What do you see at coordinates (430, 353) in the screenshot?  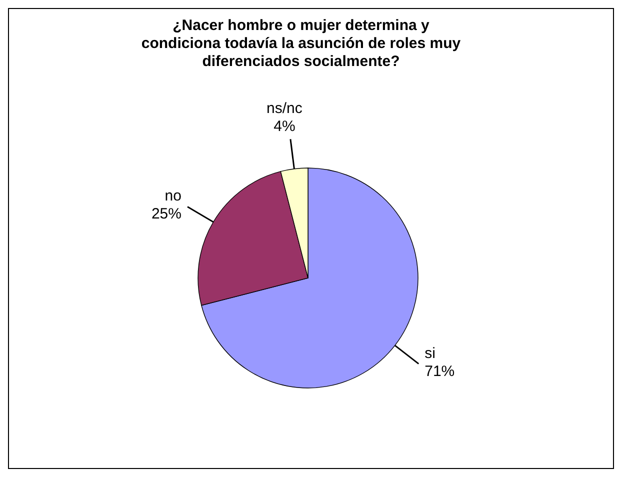 I see `slice-label: si` at bounding box center [430, 353].